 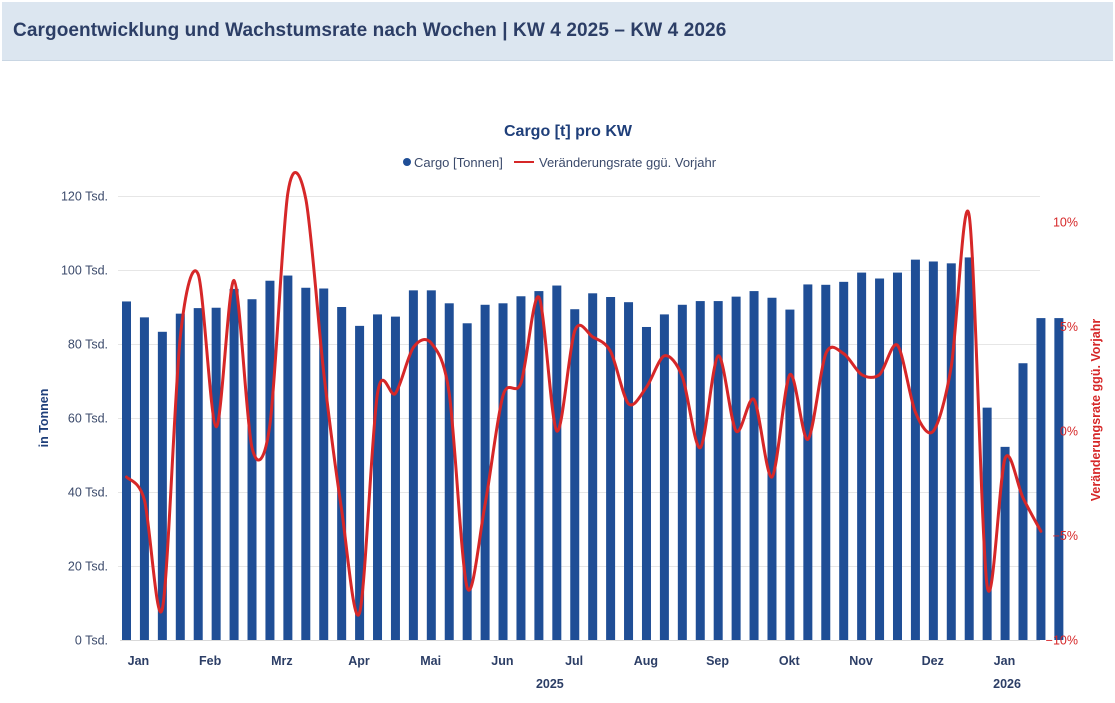 I want to click on x-month-label: Dez, so click(x=933, y=661).